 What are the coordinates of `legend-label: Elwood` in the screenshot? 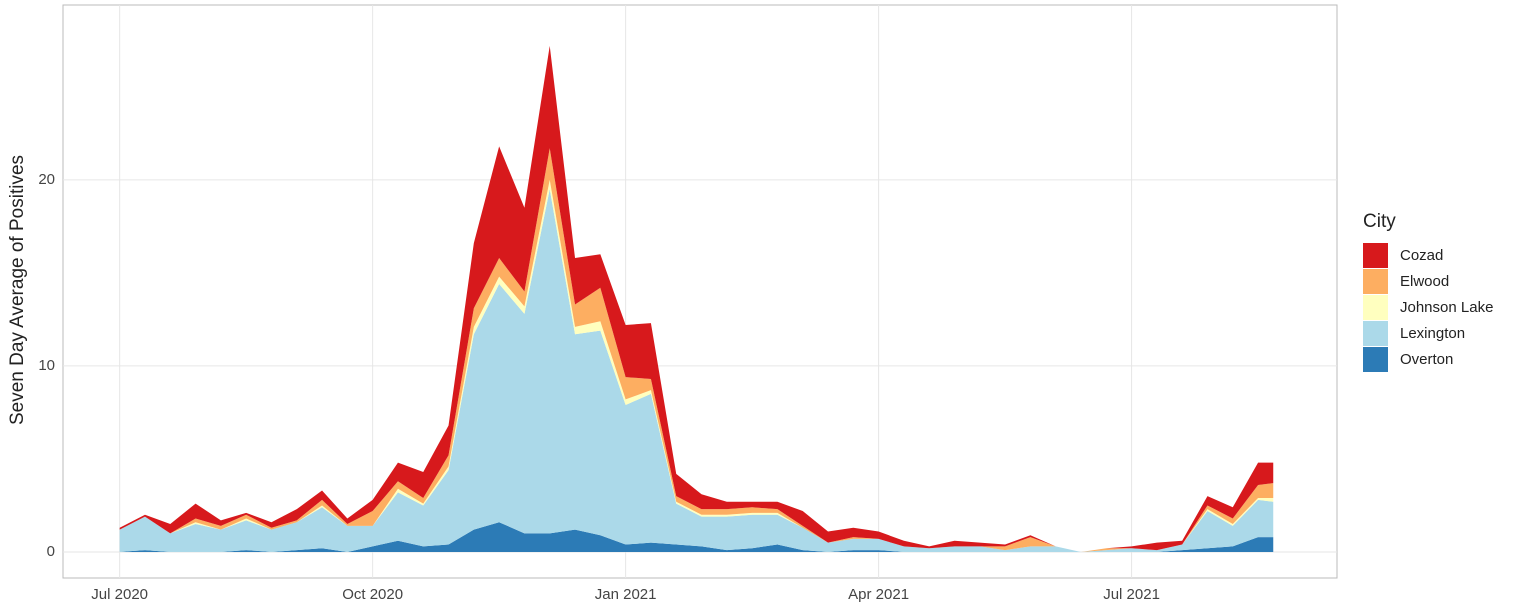 It's located at (1424, 281).